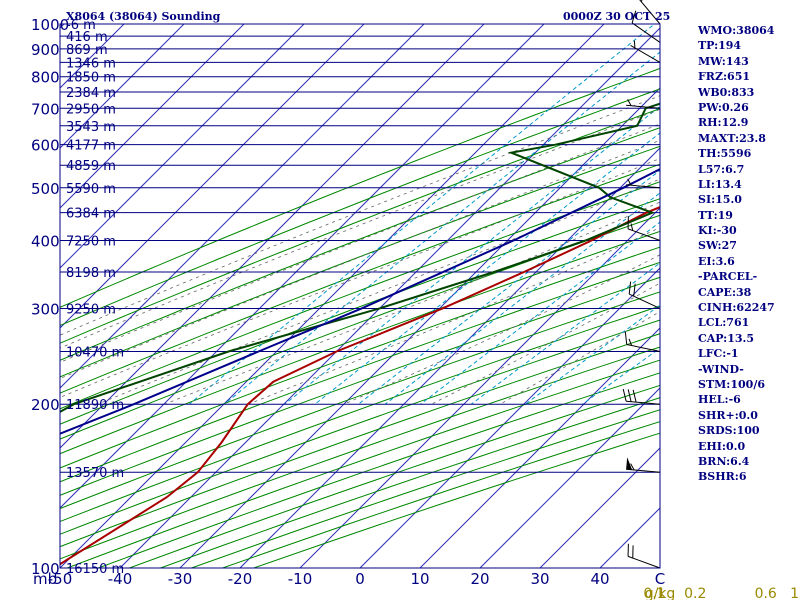 The width and height of the screenshot is (800, 600). What do you see at coordinates (143, 16) in the screenshot?
I see `station-title: X8064 (38064) Sounding` at bounding box center [143, 16].